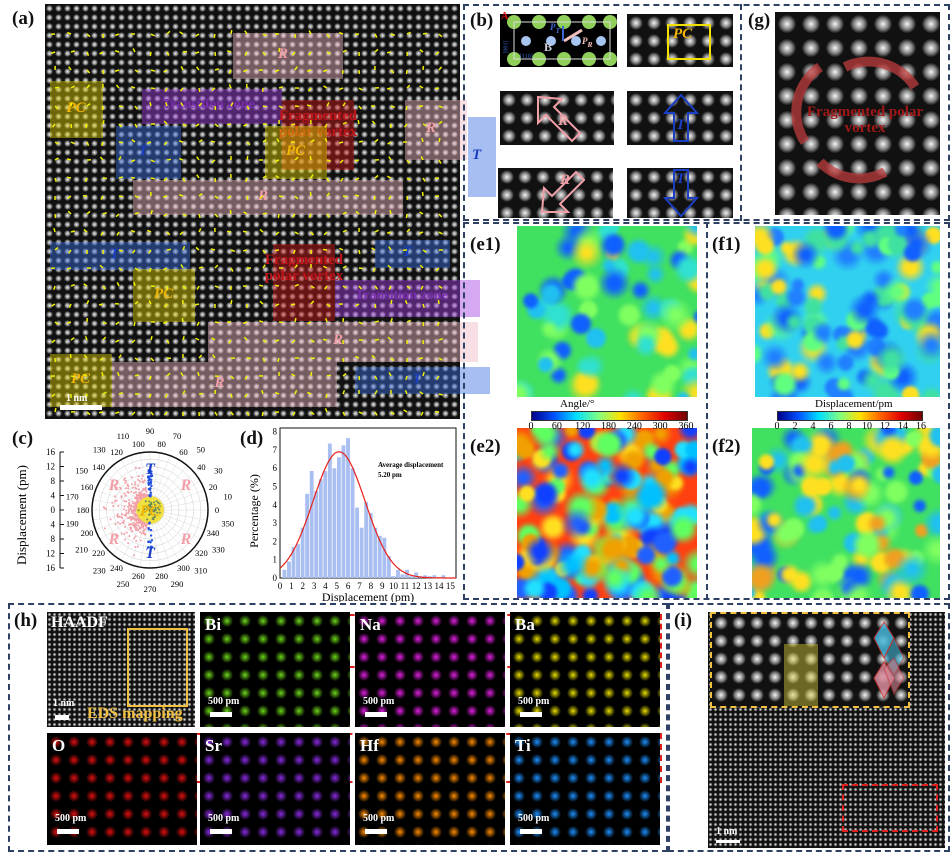 The image size is (950, 852). Describe the element at coordinates (59, 745) in the screenshot. I see `element-label: O` at that location.